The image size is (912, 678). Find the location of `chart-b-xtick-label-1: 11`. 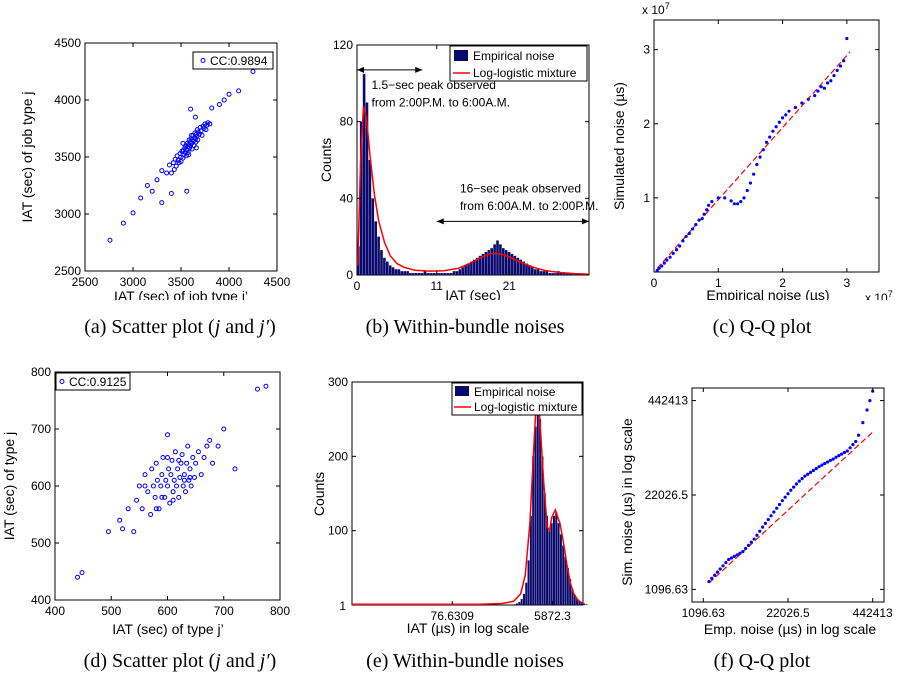

chart-b-xtick-label-1: 11 is located at coordinates (437, 286).